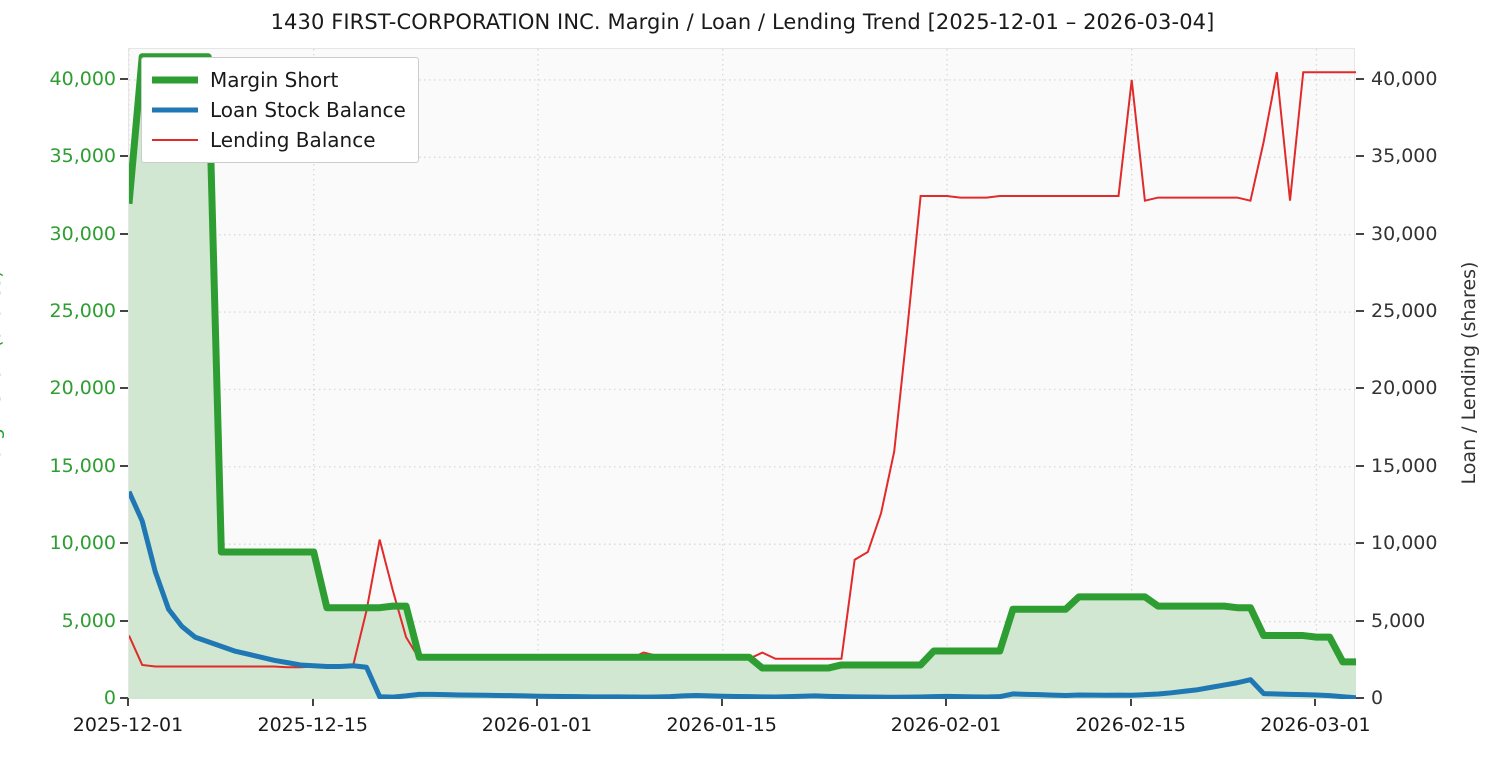 Image resolution: width=1485 pixels, height=765 pixels. What do you see at coordinates (274, 80) in the screenshot?
I see `legend-label-margin-short: Margin Short` at bounding box center [274, 80].